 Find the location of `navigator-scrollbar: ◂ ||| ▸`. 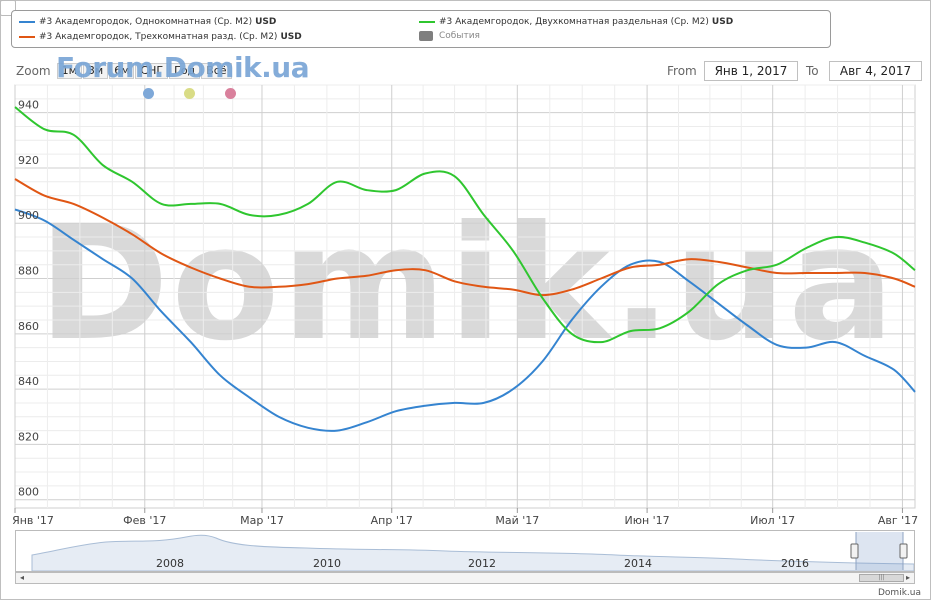

navigator-scrollbar: ◂ ||| ▸ is located at coordinates (465, 578).